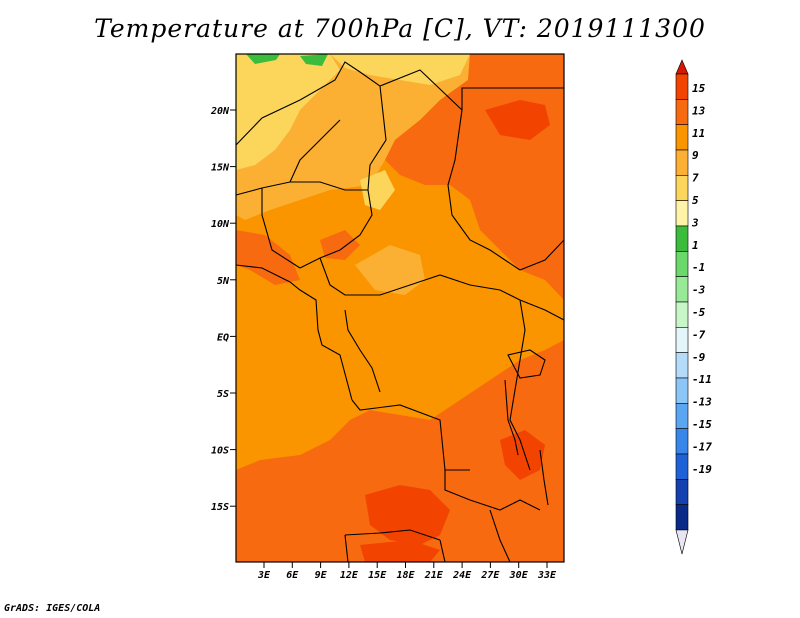 This screenshot has height=618, width=800. I want to click on colorbar-label: -5, so click(699, 312).